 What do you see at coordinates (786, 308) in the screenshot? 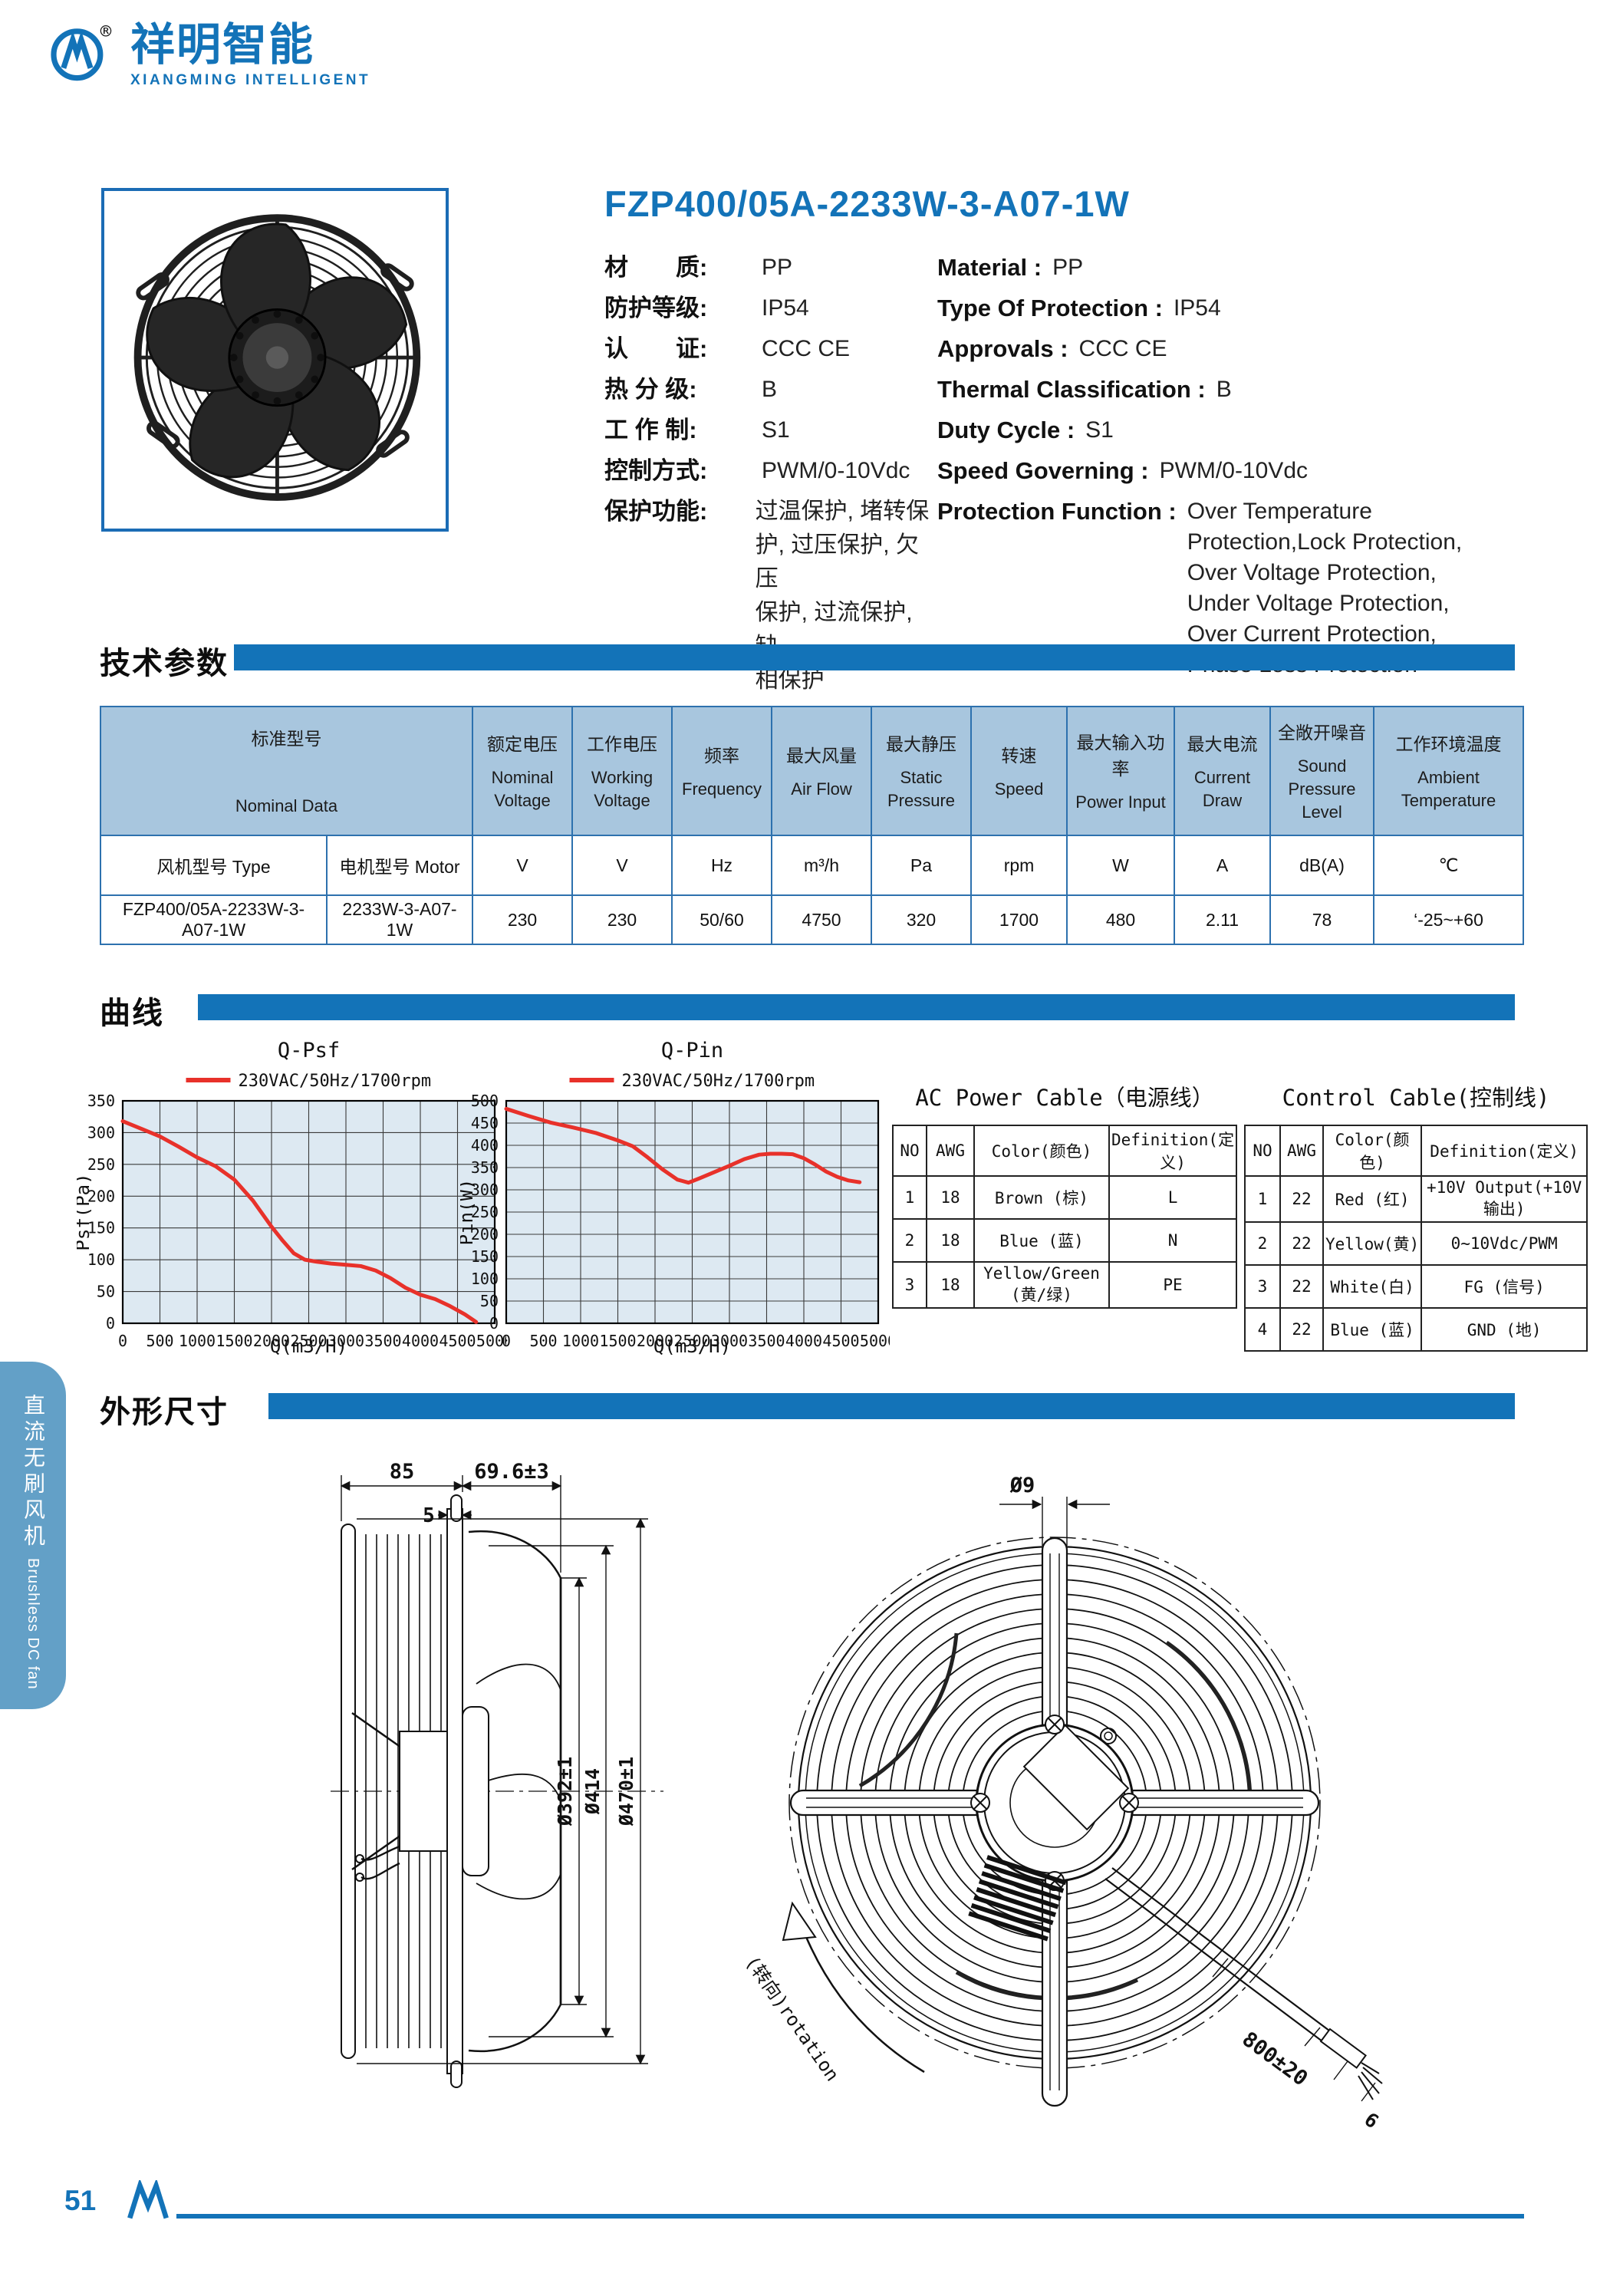
I see `spec-value: IP54` at bounding box center [786, 308].